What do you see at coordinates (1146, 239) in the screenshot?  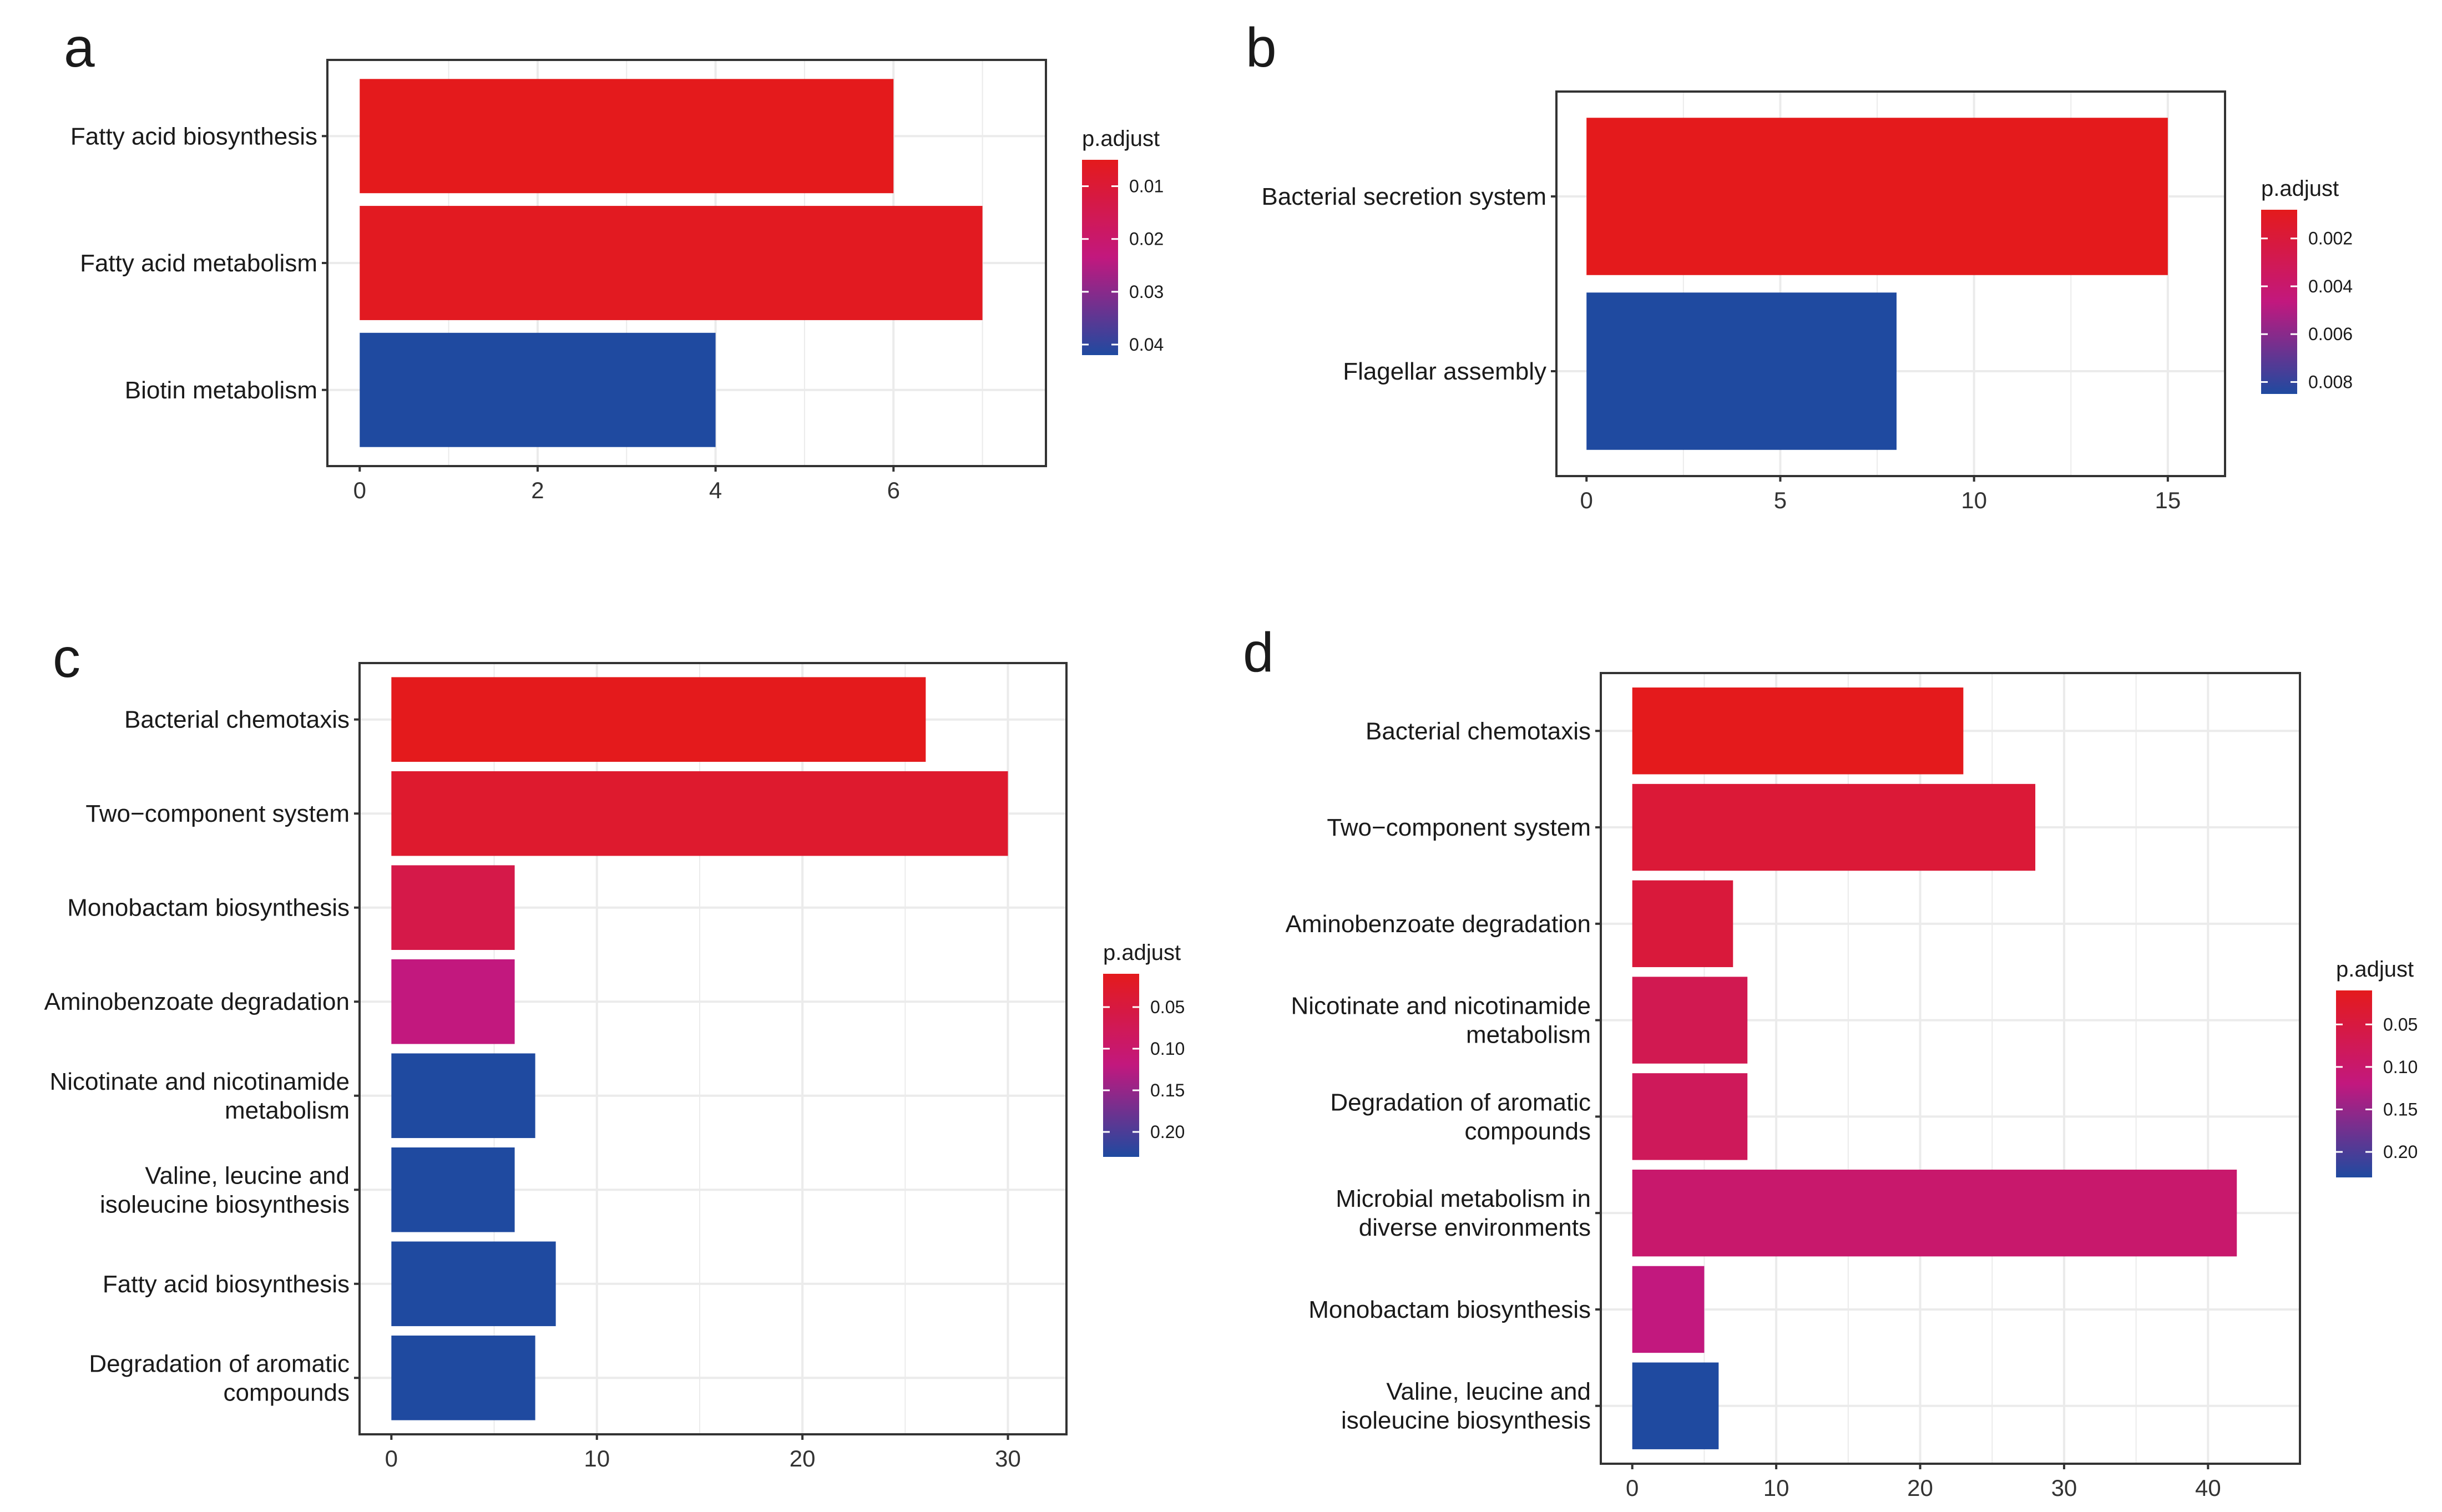 I see `legend-tick-label: 0.02` at bounding box center [1146, 239].